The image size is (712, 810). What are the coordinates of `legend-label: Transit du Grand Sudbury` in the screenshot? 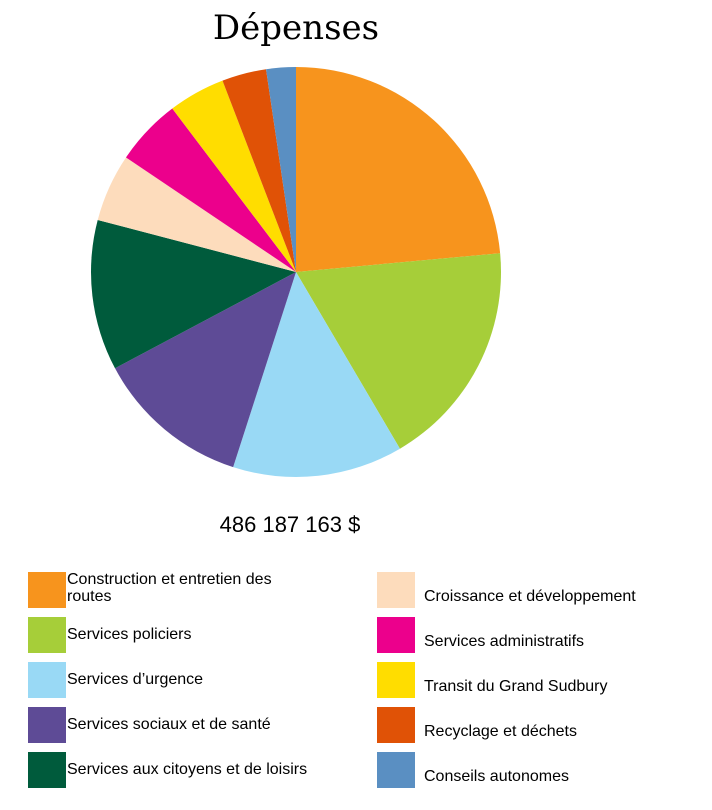 It's located at (516, 686).